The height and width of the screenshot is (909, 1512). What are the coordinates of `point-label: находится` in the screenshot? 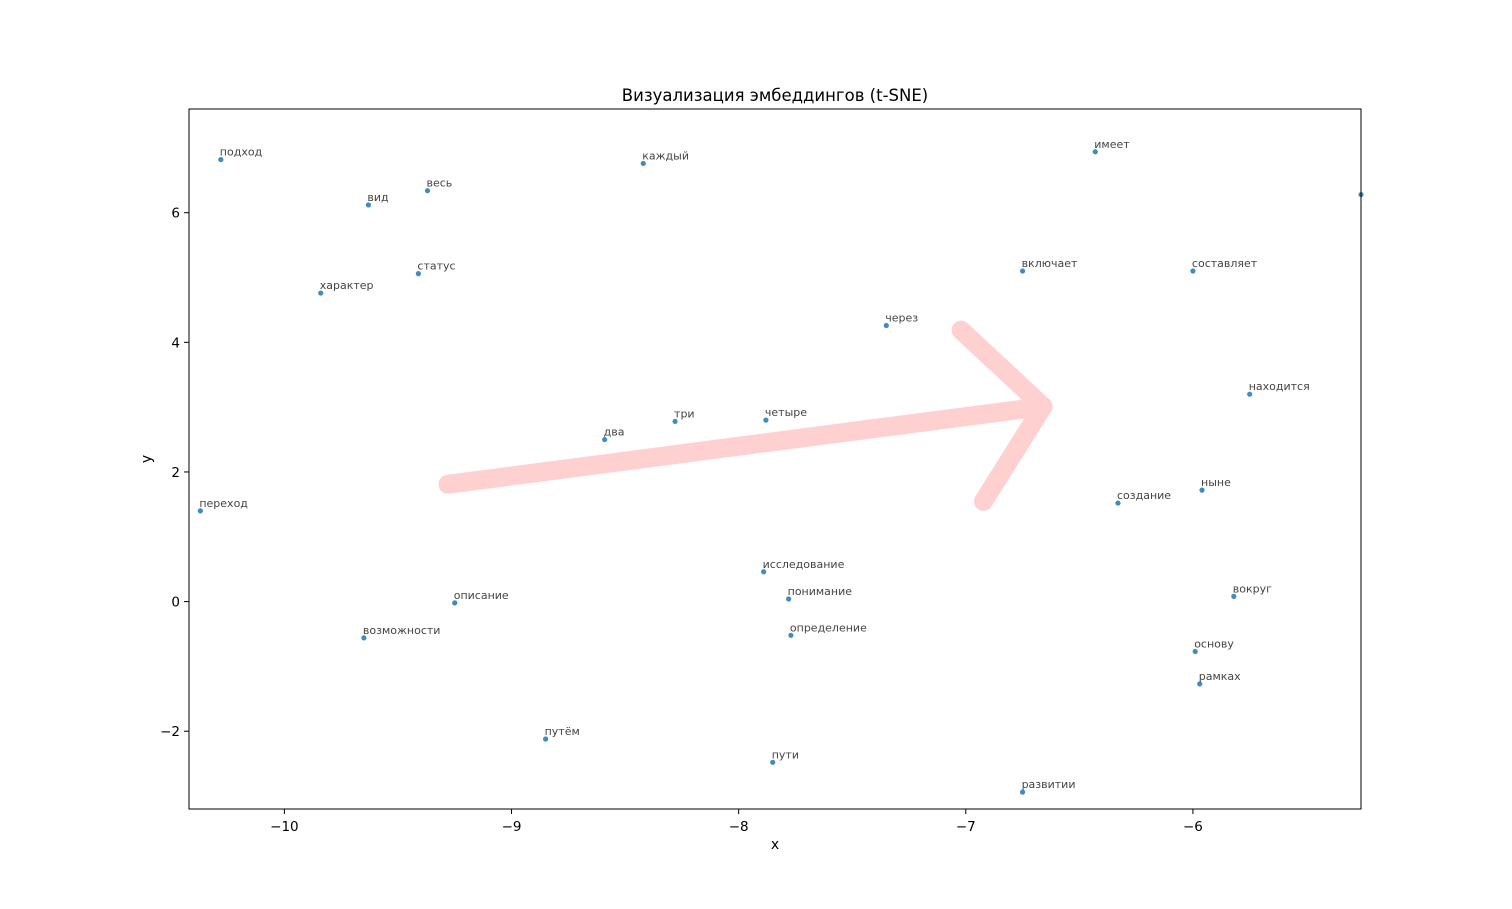 It's located at (1279, 386).